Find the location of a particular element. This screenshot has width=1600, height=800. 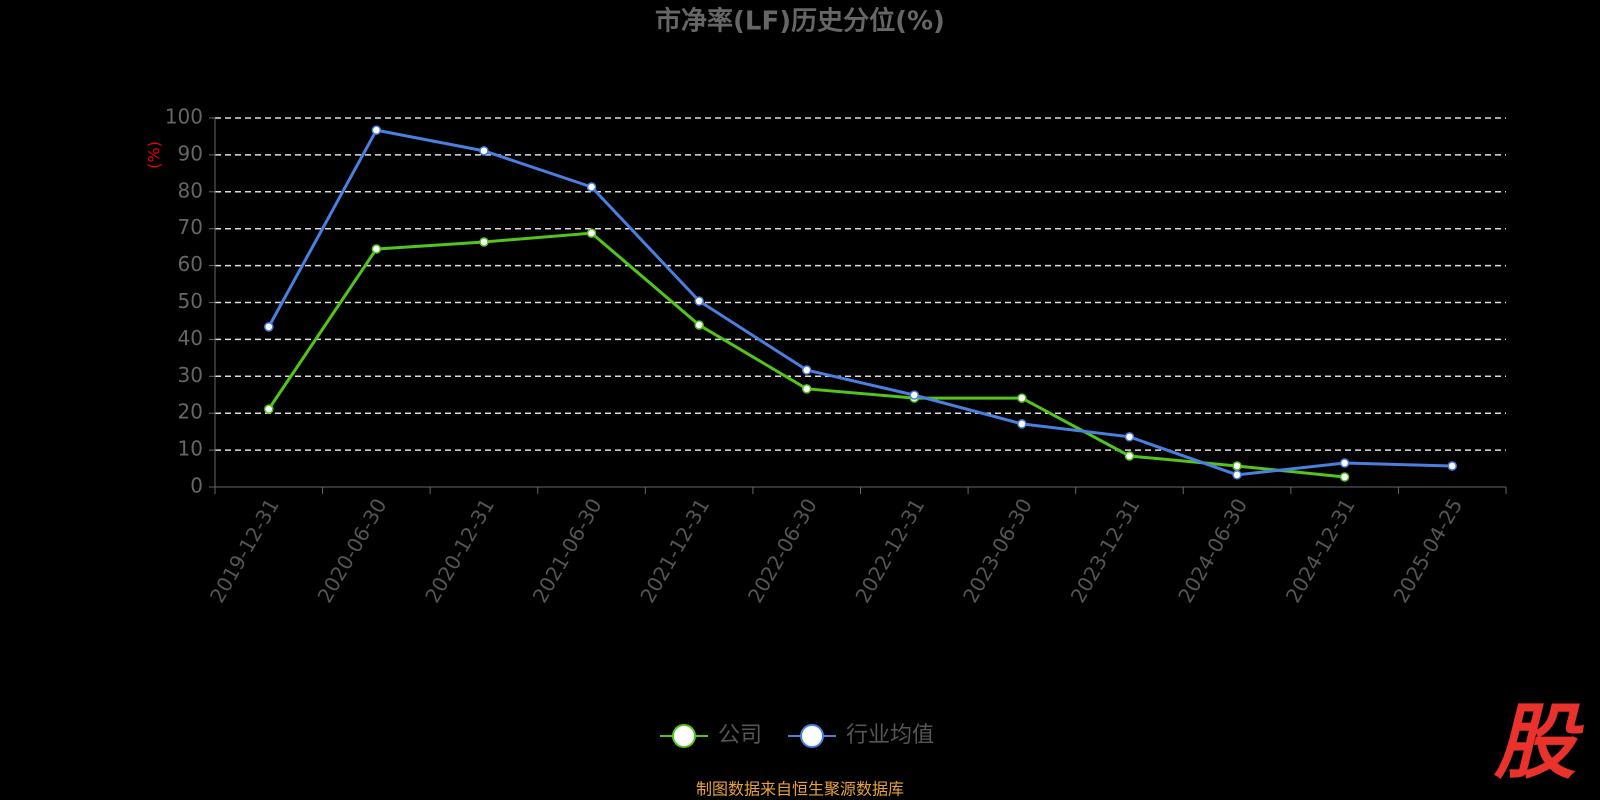

x-tick-label: 2021-06-30 is located at coordinates (567, 550).